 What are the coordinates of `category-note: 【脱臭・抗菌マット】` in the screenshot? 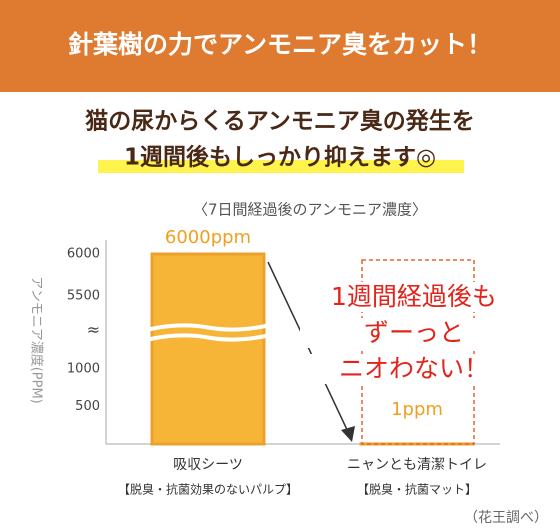 It's located at (417, 489).